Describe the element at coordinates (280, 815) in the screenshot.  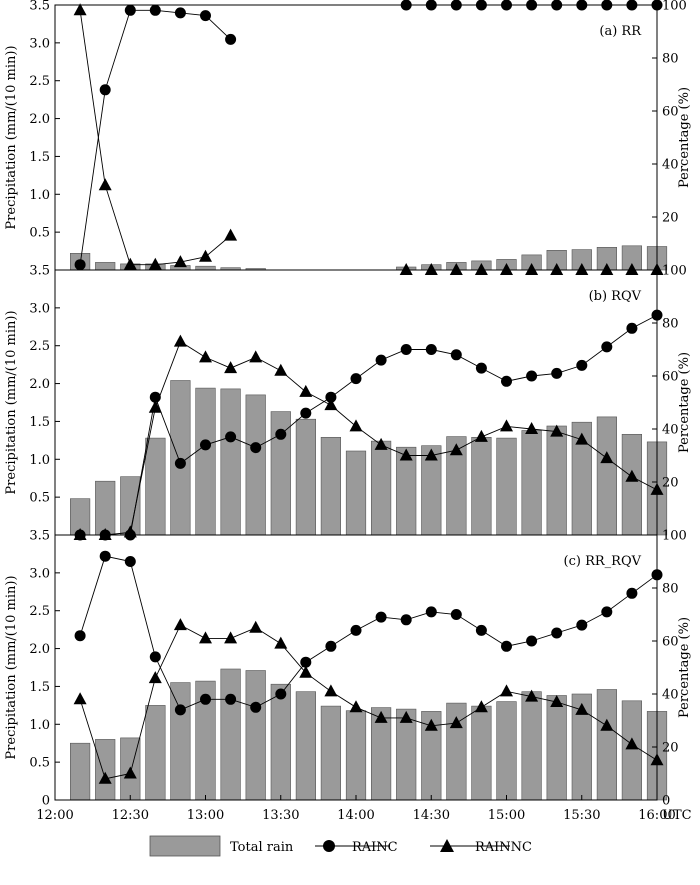
I see `x-tick-label: 13:30` at that location.